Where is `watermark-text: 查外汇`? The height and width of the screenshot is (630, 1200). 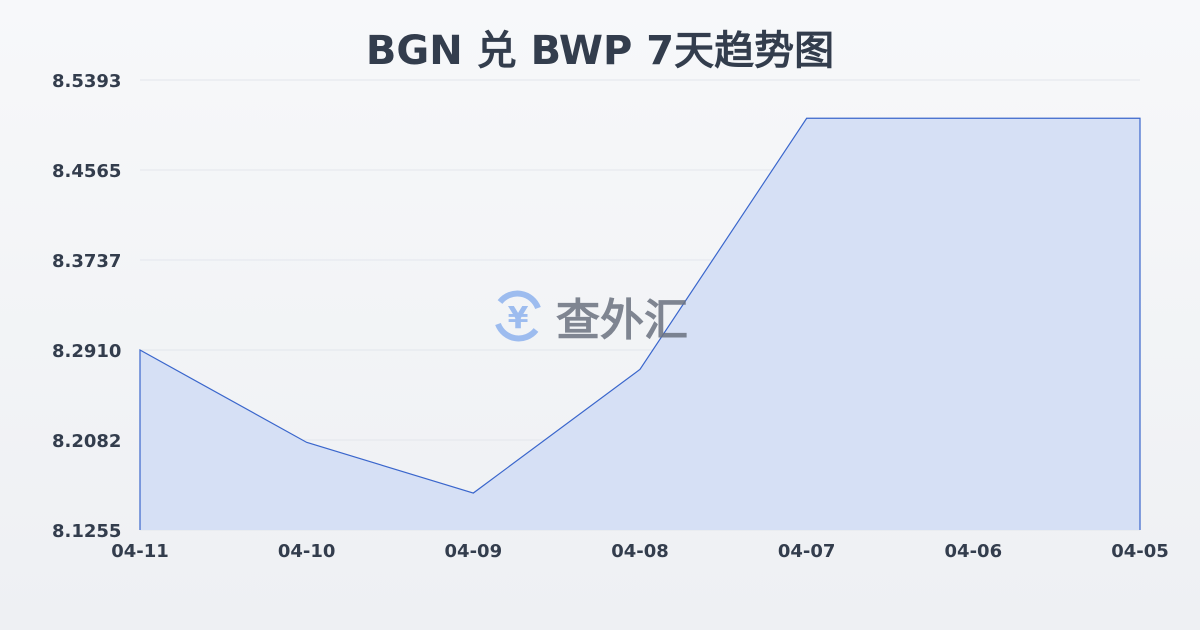
watermark-text: 查外汇 is located at coordinates (622, 320).